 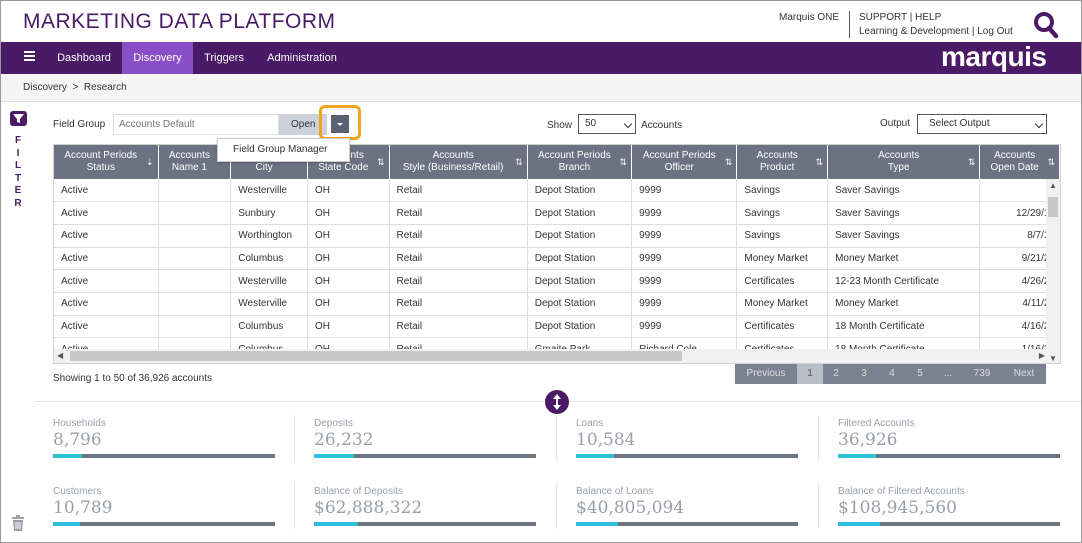 What do you see at coordinates (892, 373) in the screenshot?
I see `page-4-button: 4` at bounding box center [892, 373].